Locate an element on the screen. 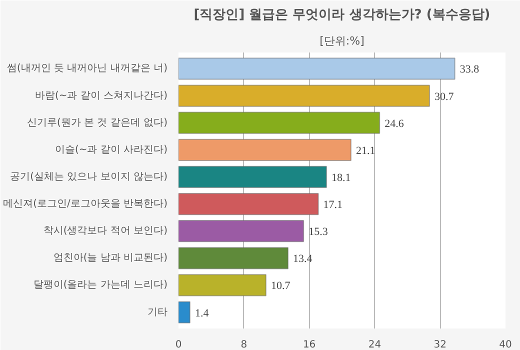 The width and height of the screenshot is (520, 350). y-tick-label: 기타 is located at coordinates (158, 312).